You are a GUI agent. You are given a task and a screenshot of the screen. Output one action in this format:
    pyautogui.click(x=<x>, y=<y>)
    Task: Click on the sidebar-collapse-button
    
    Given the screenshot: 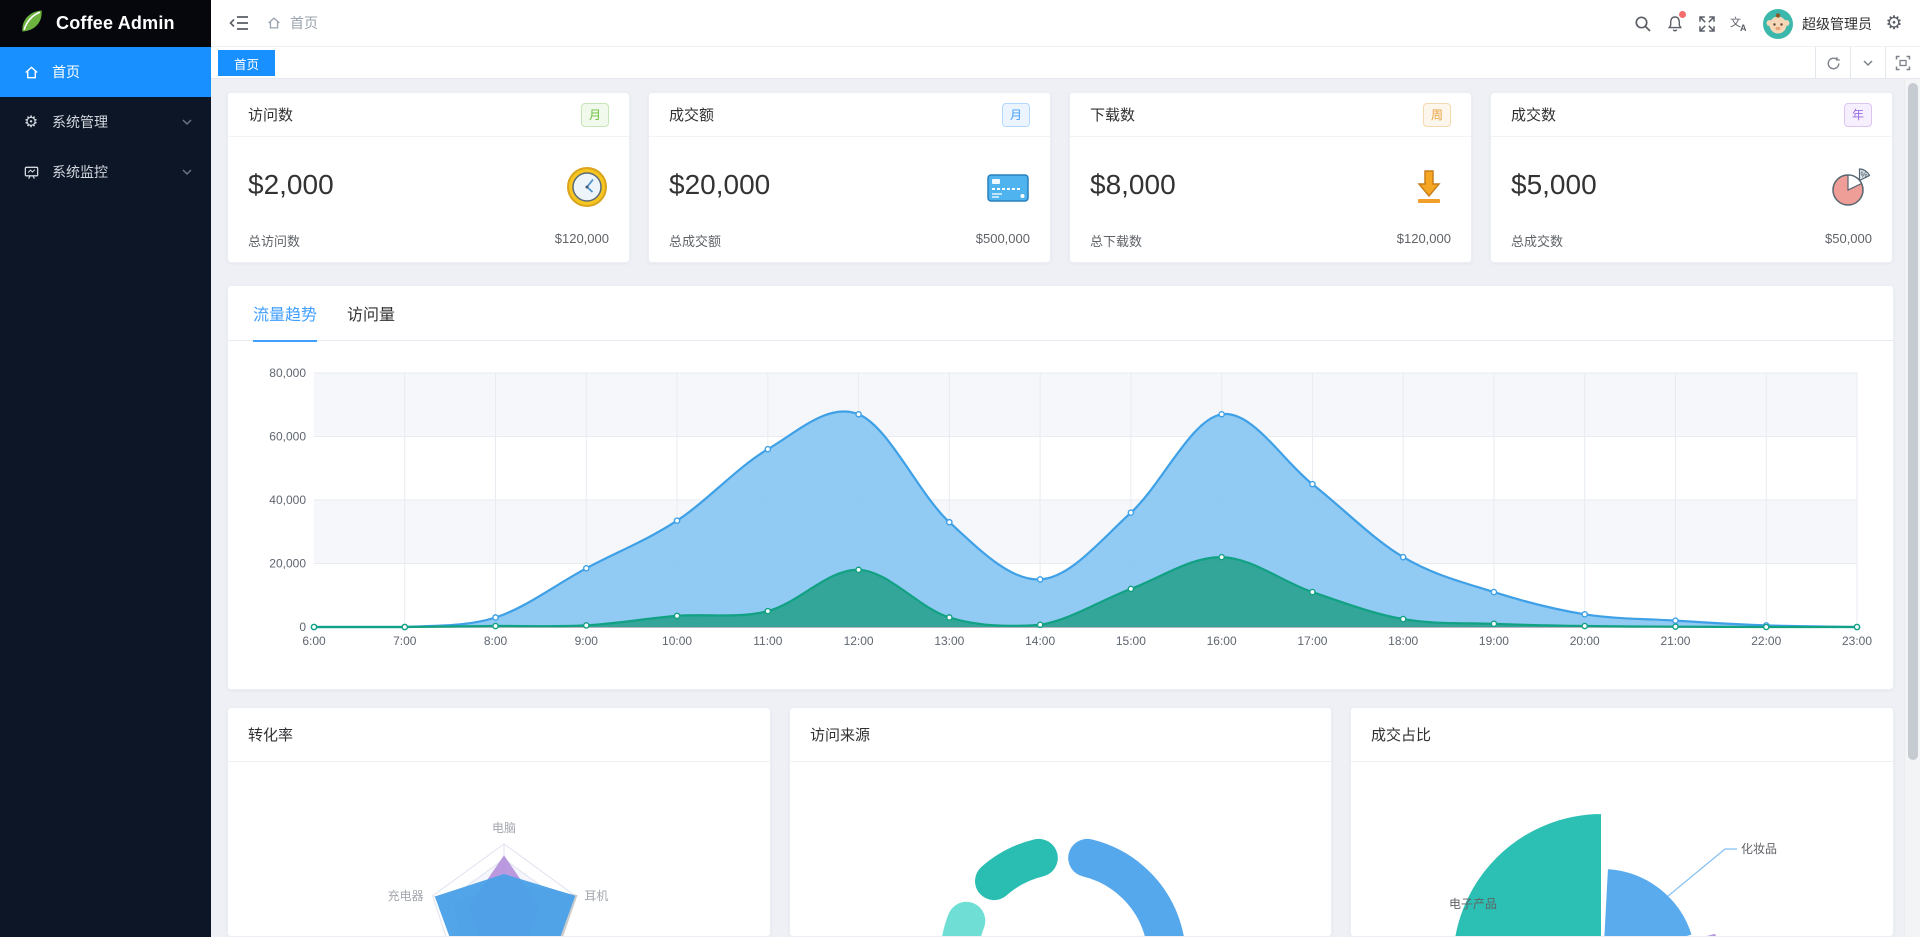 What is the action you would take?
    pyautogui.click(x=239, y=23)
    